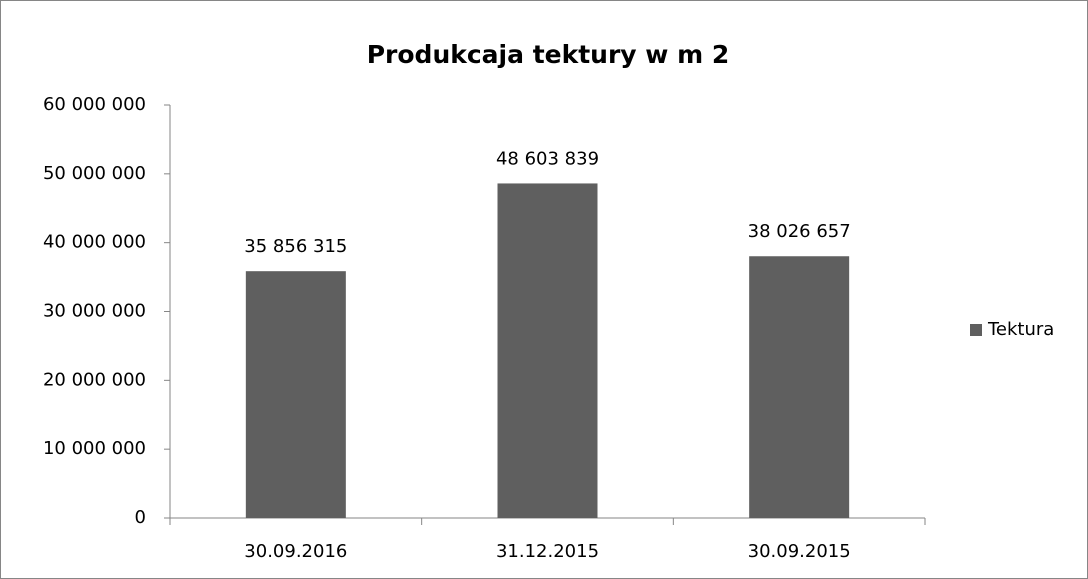 Image resolution: width=1088 pixels, height=579 pixels. What do you see at coordinates (94, 448) in the screenshot?
I see `y-tick-label: 10 000 000` at bounding box center [94, 448].